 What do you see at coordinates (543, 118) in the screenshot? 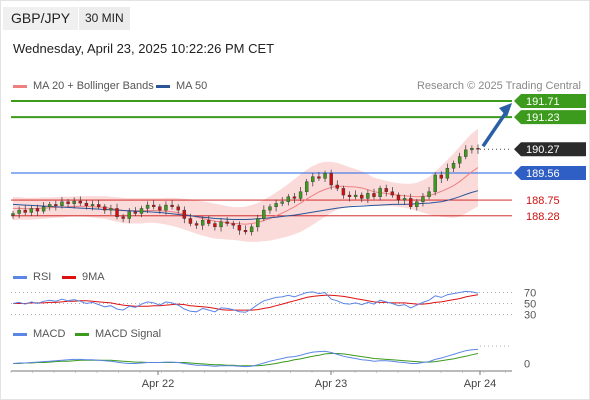
I see `level-label-1: 191.23` at bounding box center [543, 118].